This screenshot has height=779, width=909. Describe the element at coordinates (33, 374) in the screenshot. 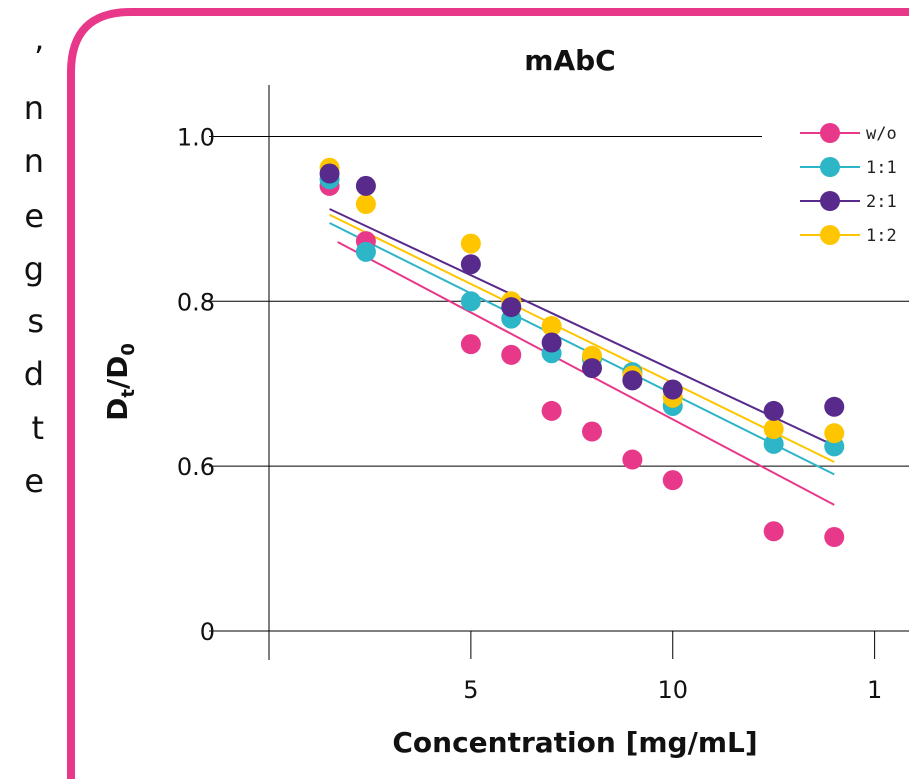

I see `side-text-fragment: d` at that location.